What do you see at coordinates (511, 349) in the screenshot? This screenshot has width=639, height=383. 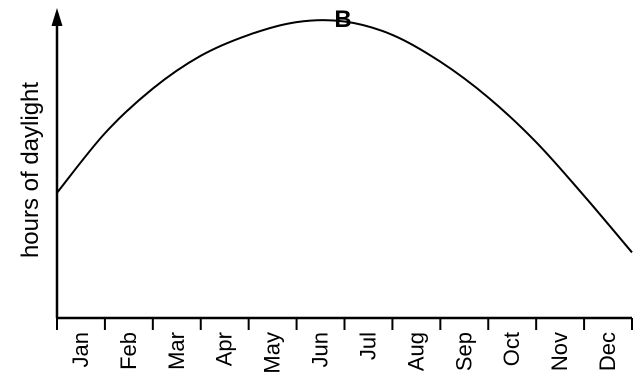 I see `x-tick-label-oct: Oct` at bounding box center [511, 349].